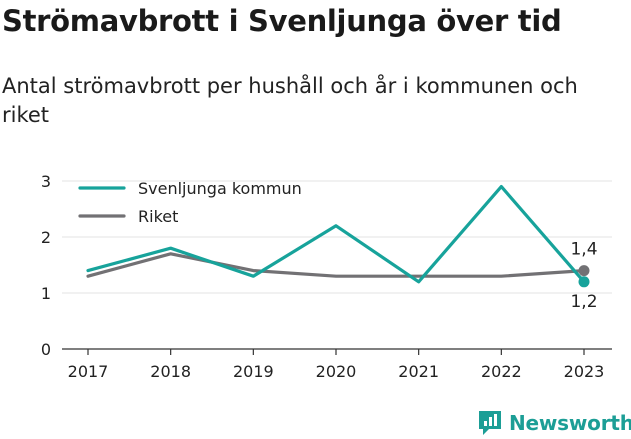 This screenshot has width=631, height=439. I want to click on y-tick-label: 0, so click(46, 349).